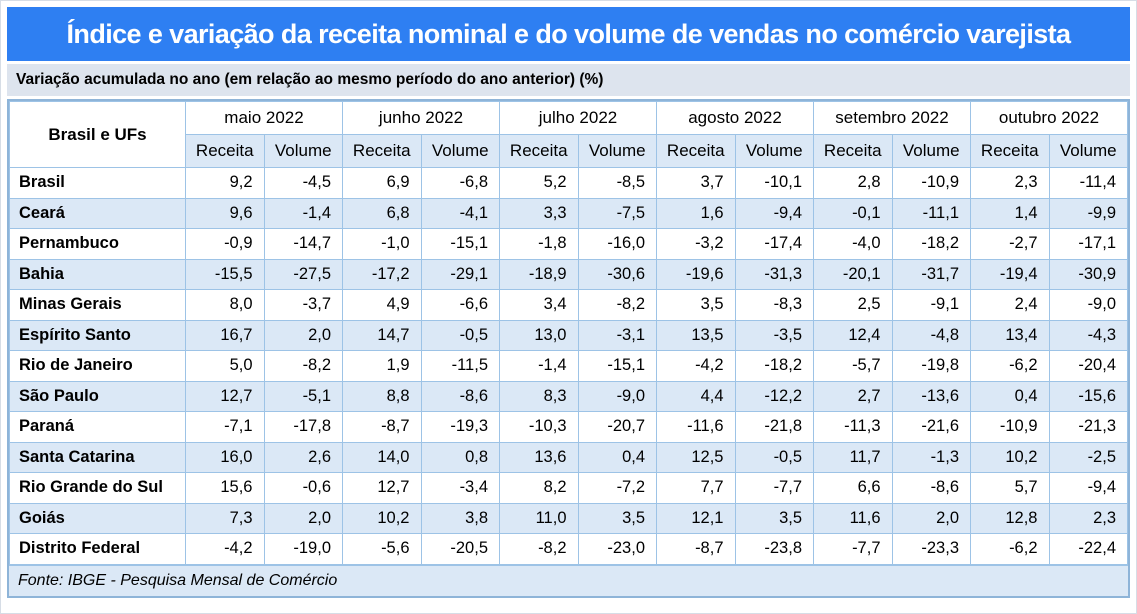  I want to click on value-cell: 3,5, so click(774, 518).